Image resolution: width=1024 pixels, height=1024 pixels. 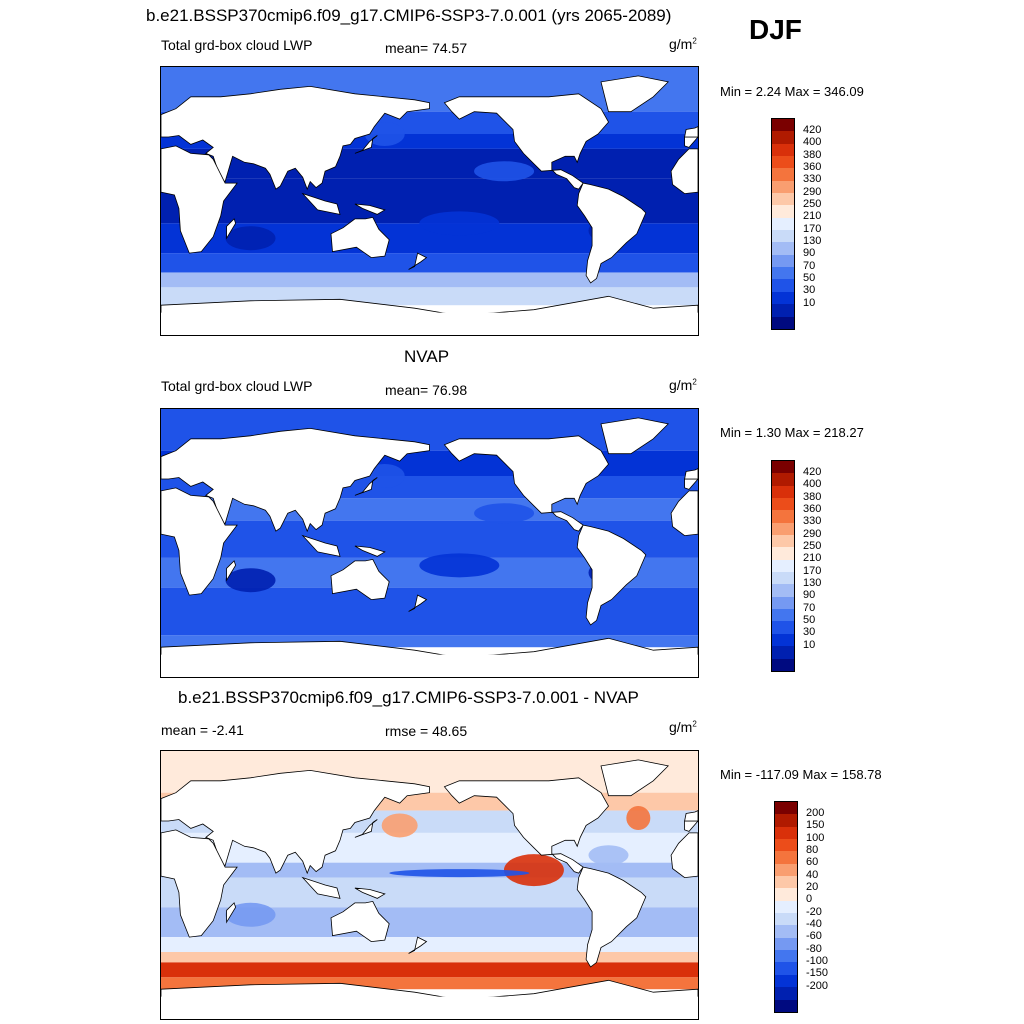 I want to click on colorbar-tick-label: -20, so click(x=814, y=911).